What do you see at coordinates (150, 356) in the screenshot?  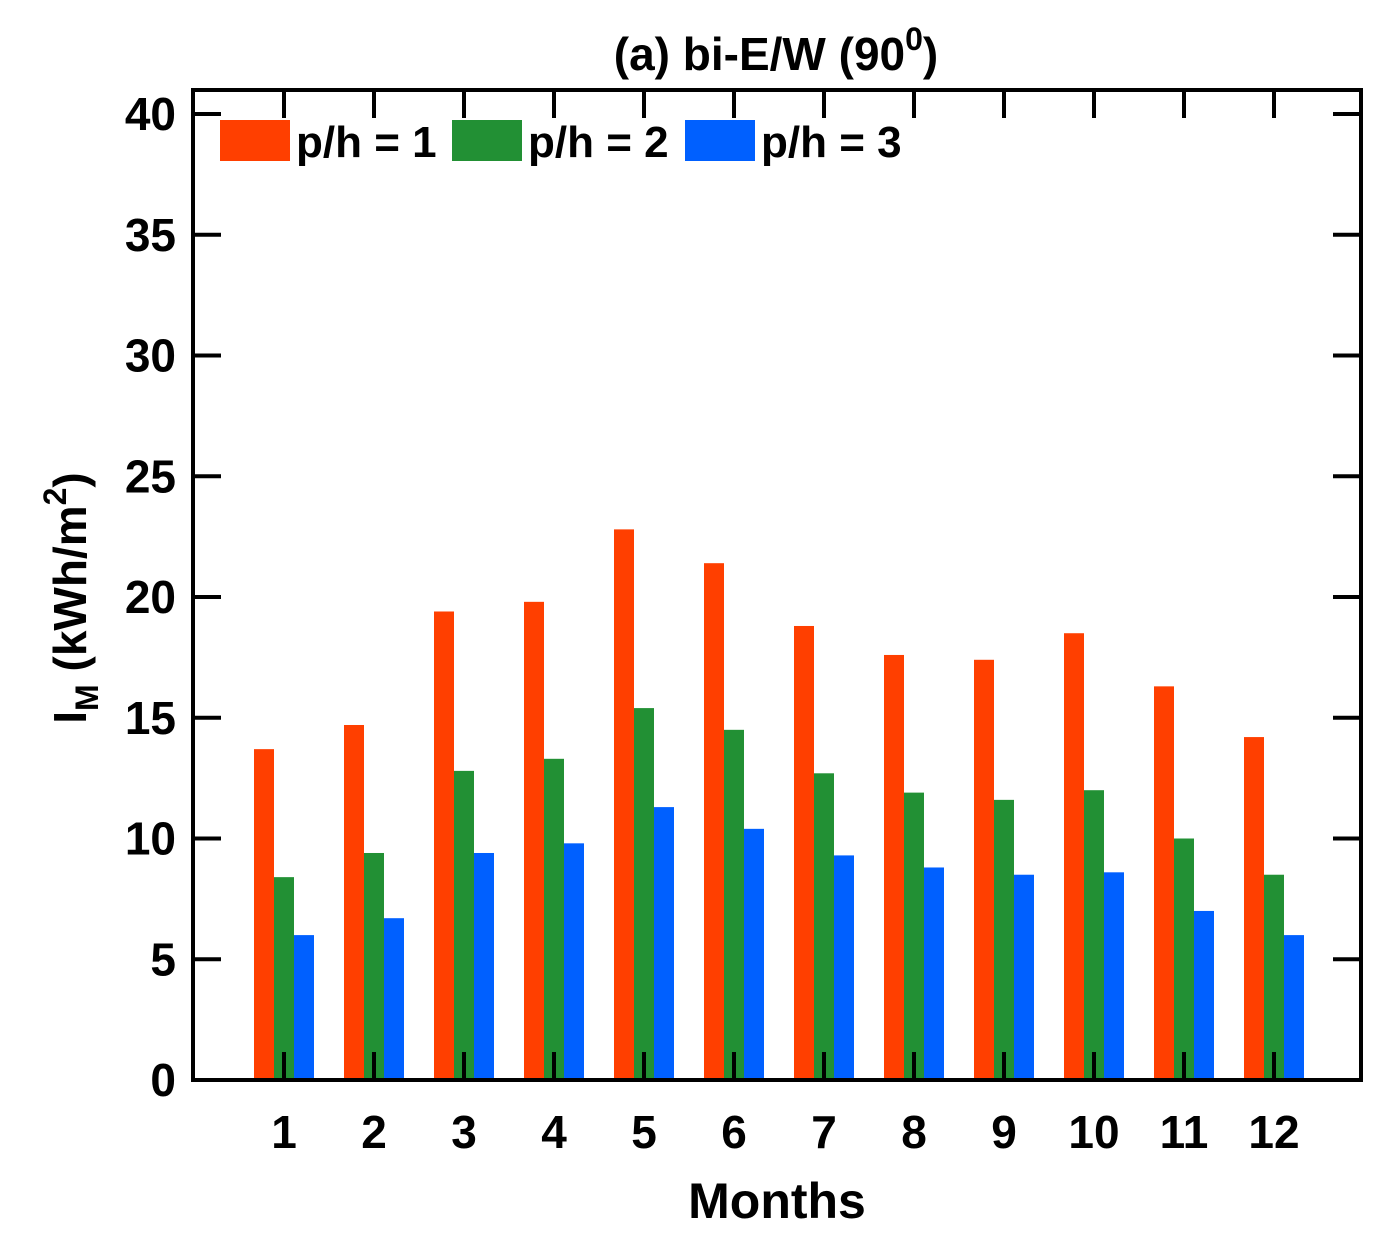 I see `y-tick-label: 30` at bounding box center [150, 356].